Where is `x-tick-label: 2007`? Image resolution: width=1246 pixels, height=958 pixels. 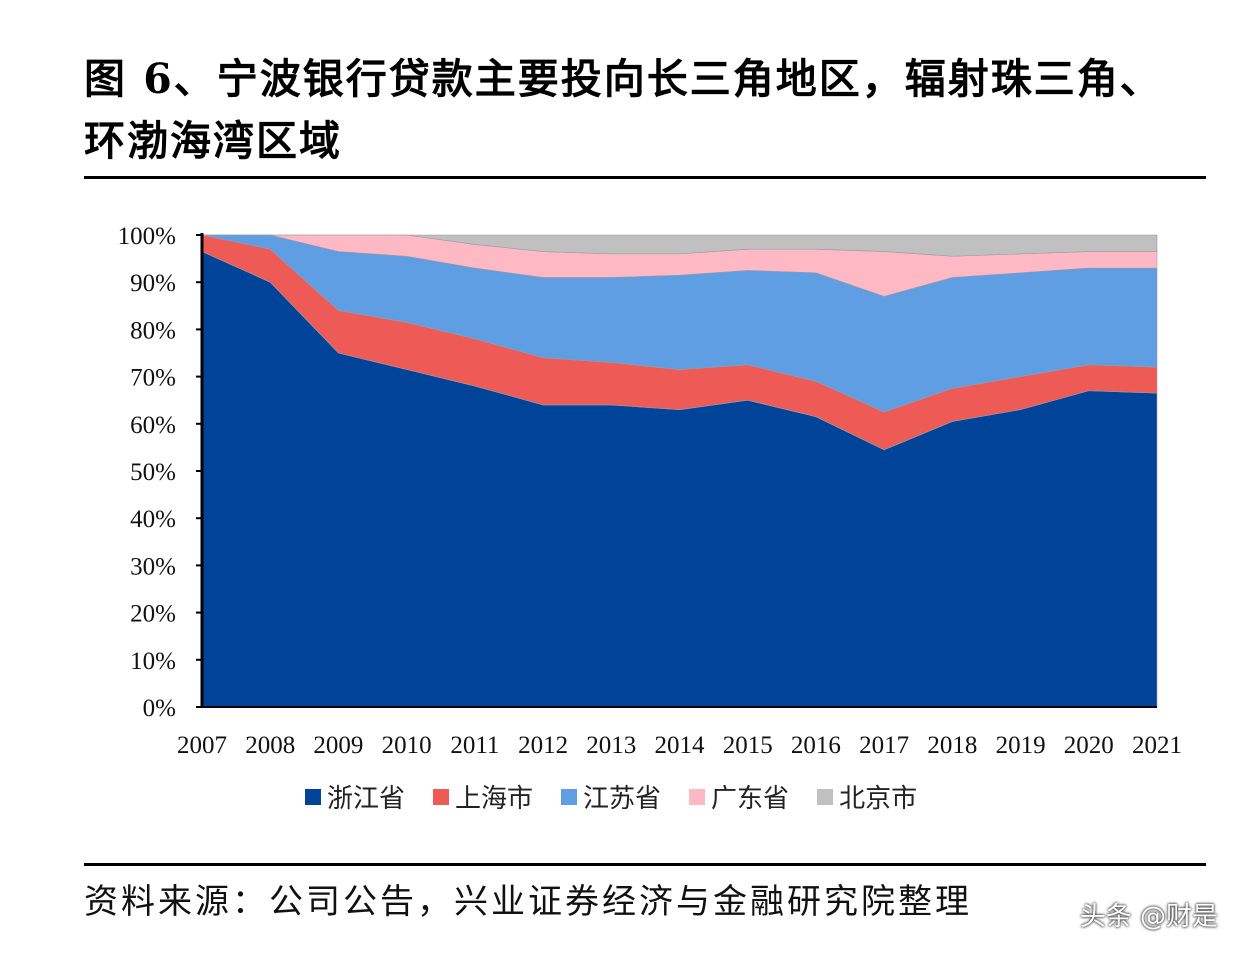
x-tick-label: 2007 is located at coordinates (202, 745).